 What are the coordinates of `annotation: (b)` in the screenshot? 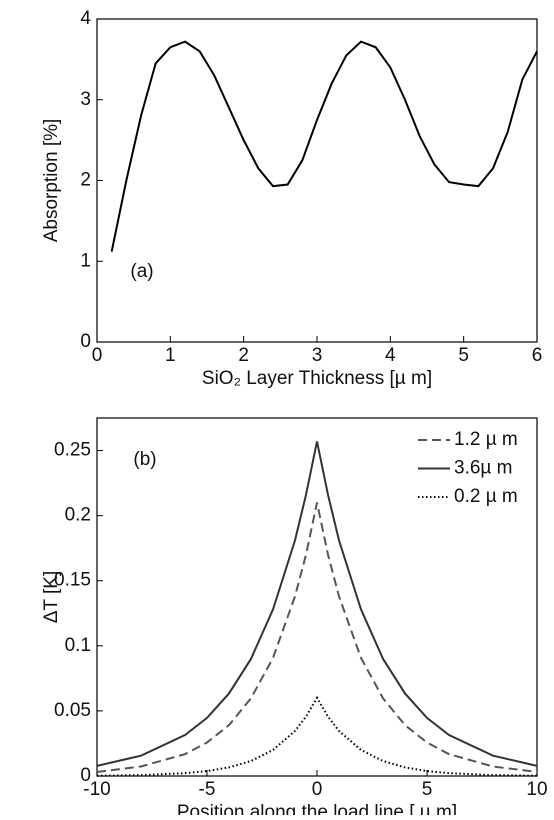 It's located at (144, 459).